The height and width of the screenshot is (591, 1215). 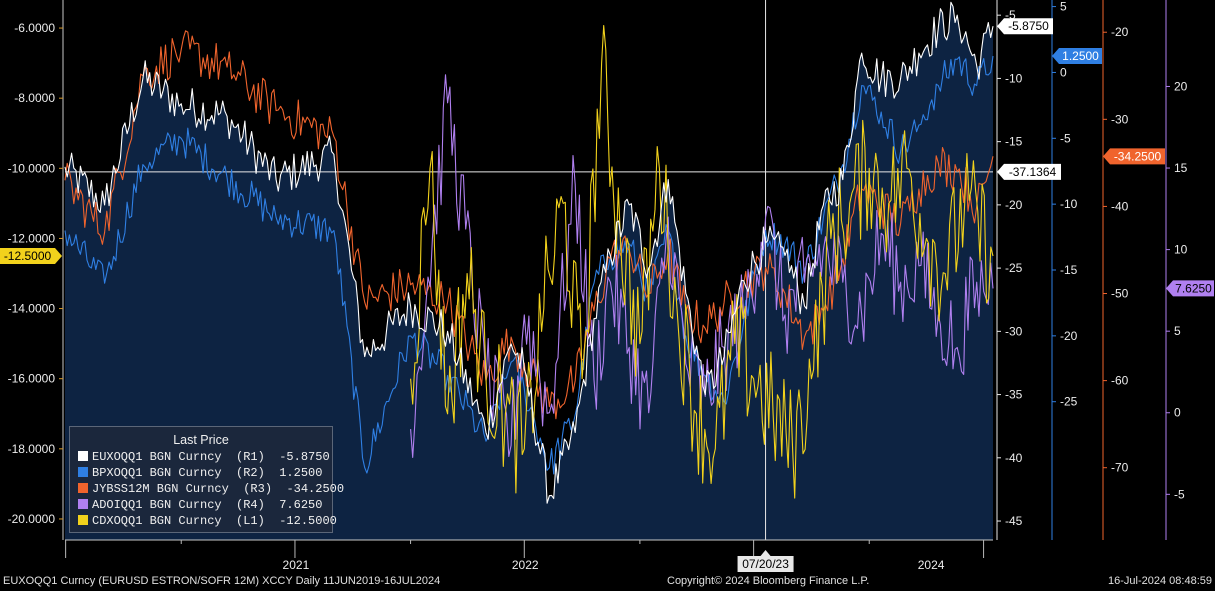 I want to click on tick-label-r4: 10, so click(x=1181, y=250).